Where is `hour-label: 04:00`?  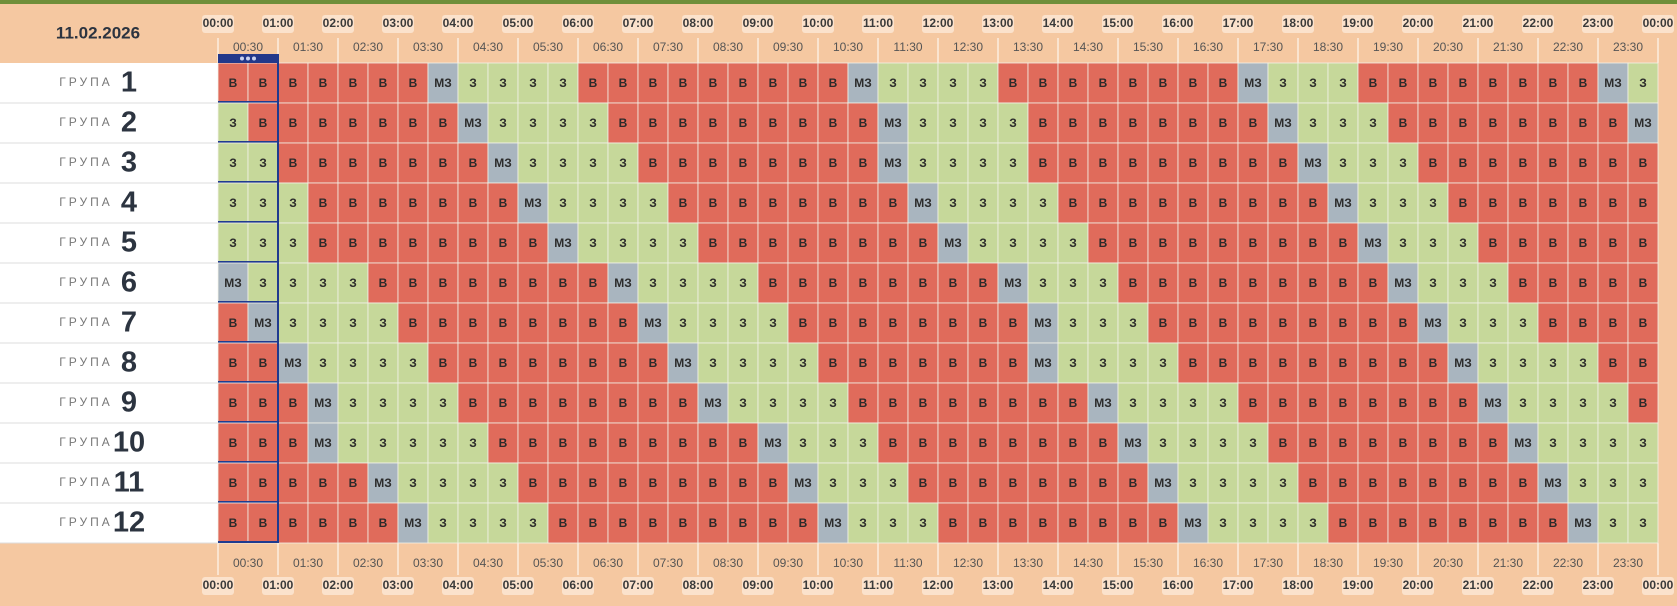
hour-label: 04:00 is located at coordinates (458, 23).